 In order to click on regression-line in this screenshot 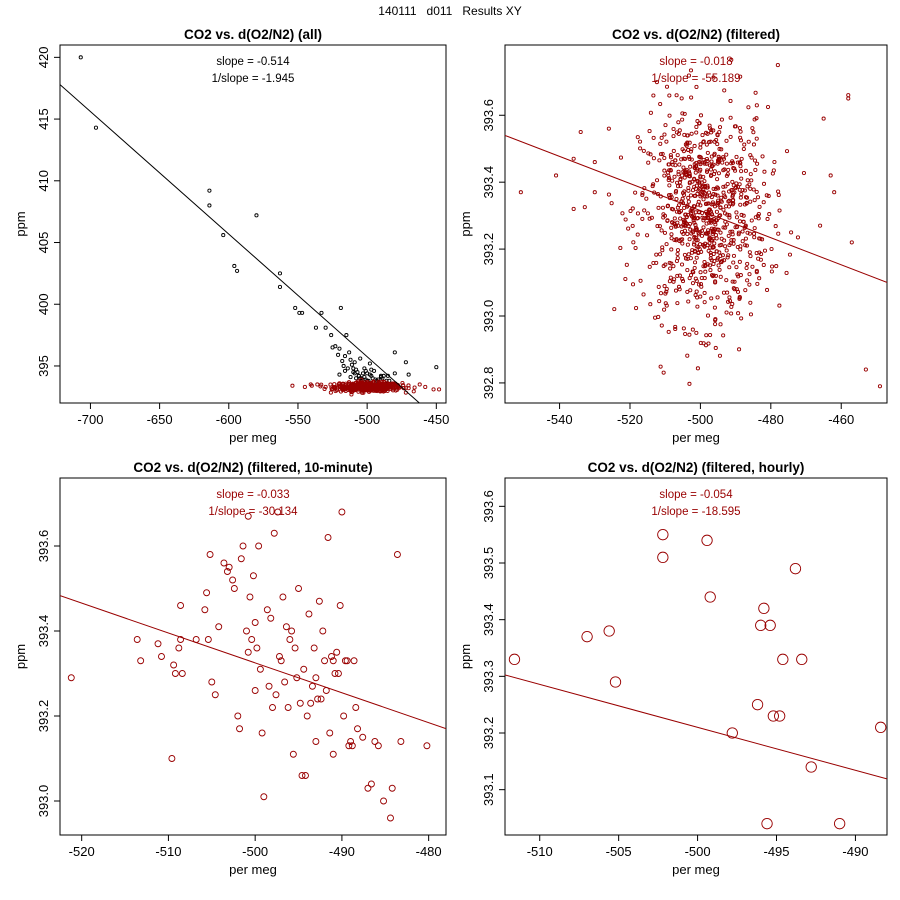, I will do `click(253, 662)`.